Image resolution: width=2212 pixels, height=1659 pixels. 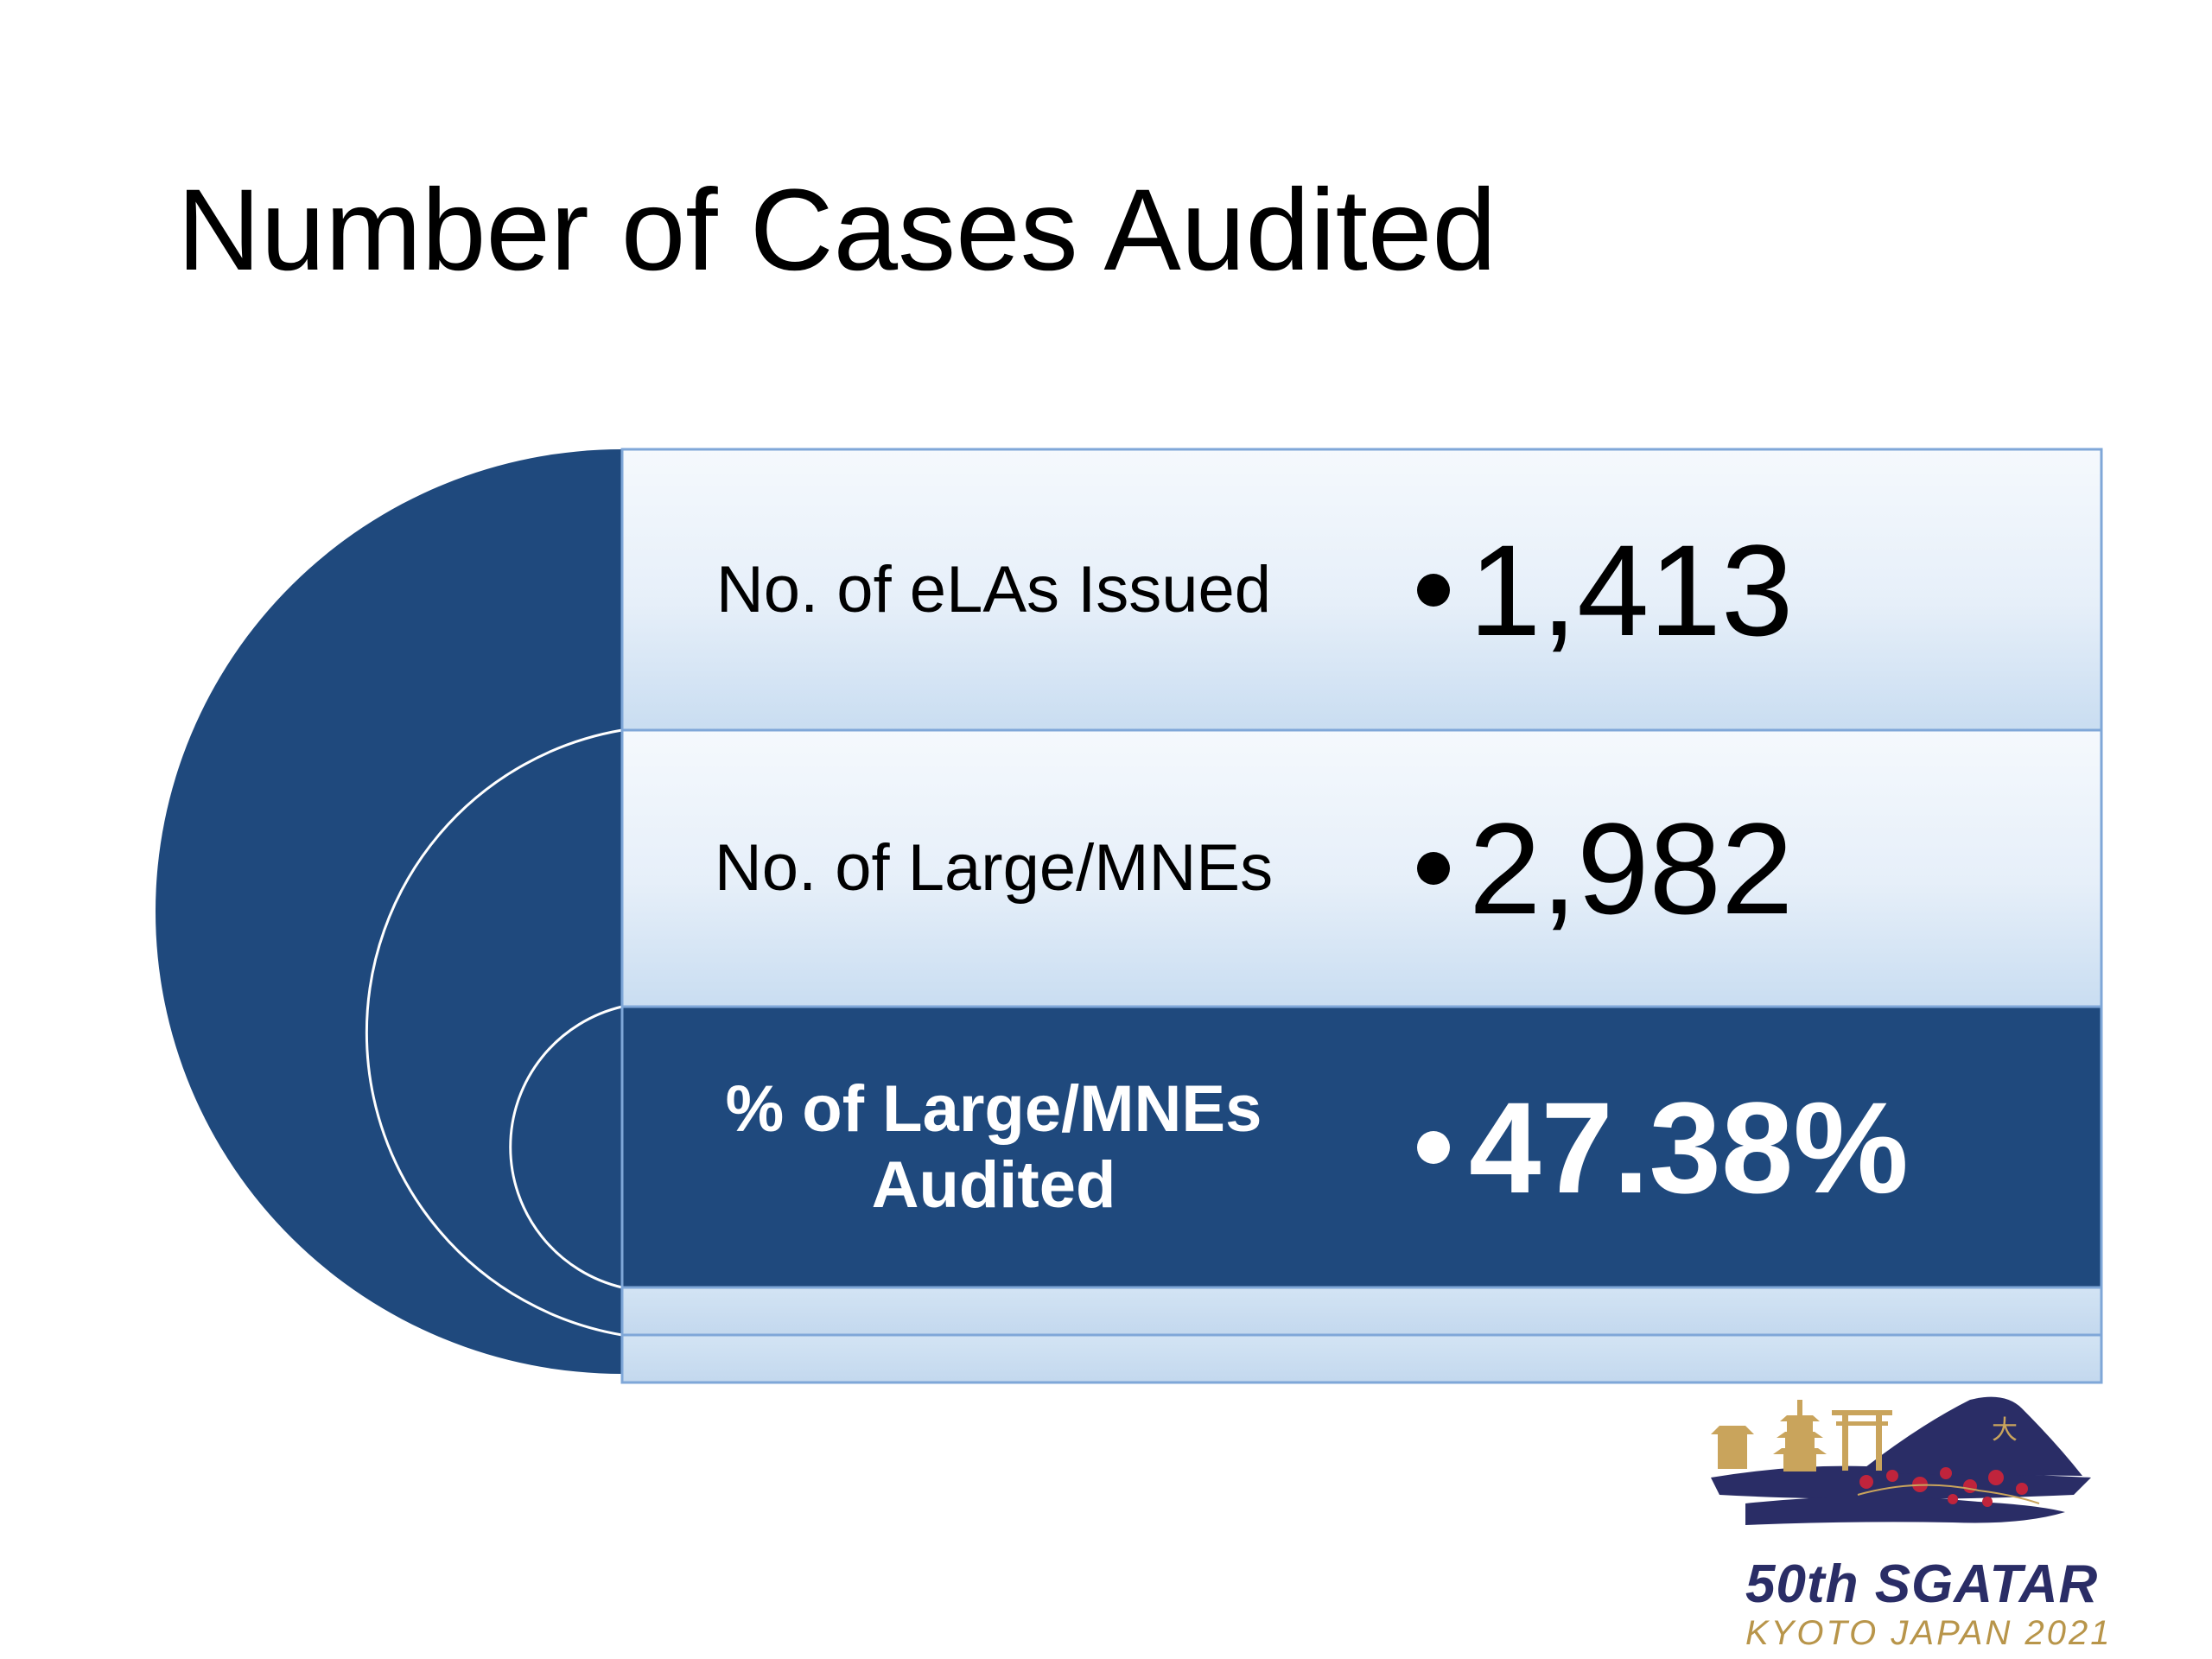 I want to click on logo-kanji: 大, so click(x=2005, y=1430).